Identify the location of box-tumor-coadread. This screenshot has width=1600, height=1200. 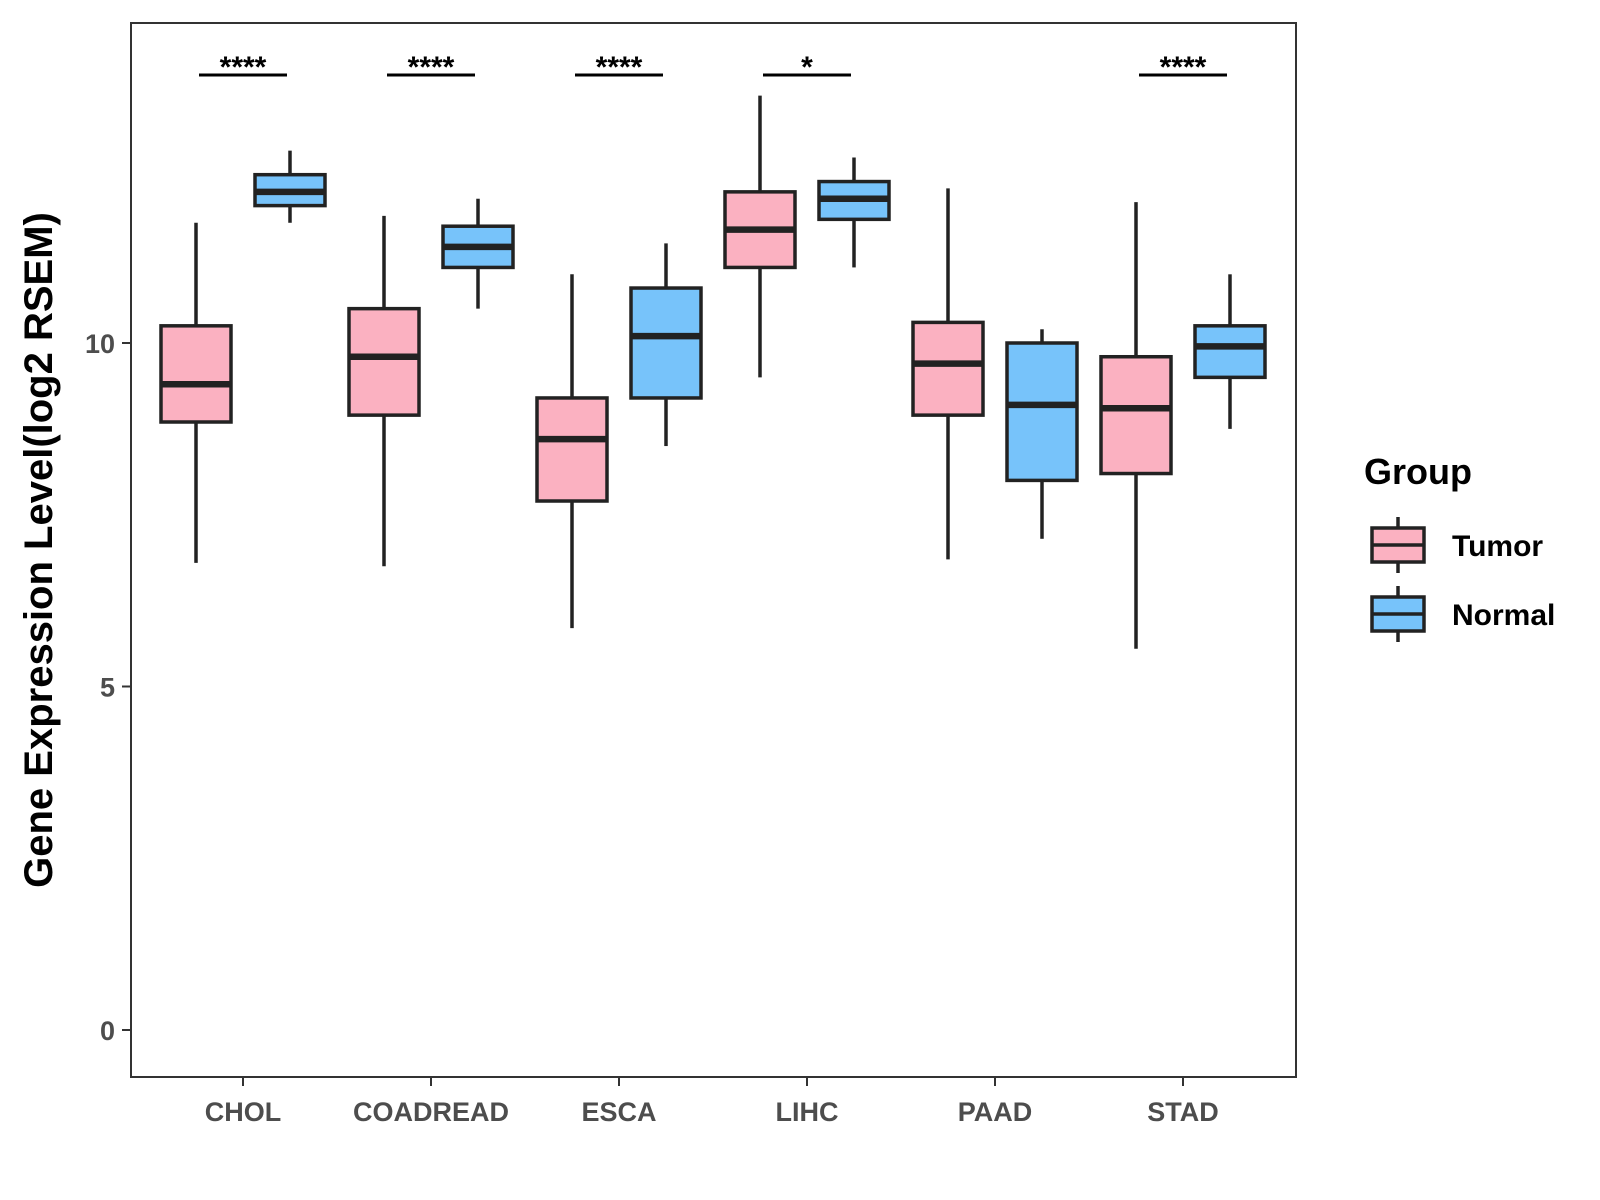
(384, 391).